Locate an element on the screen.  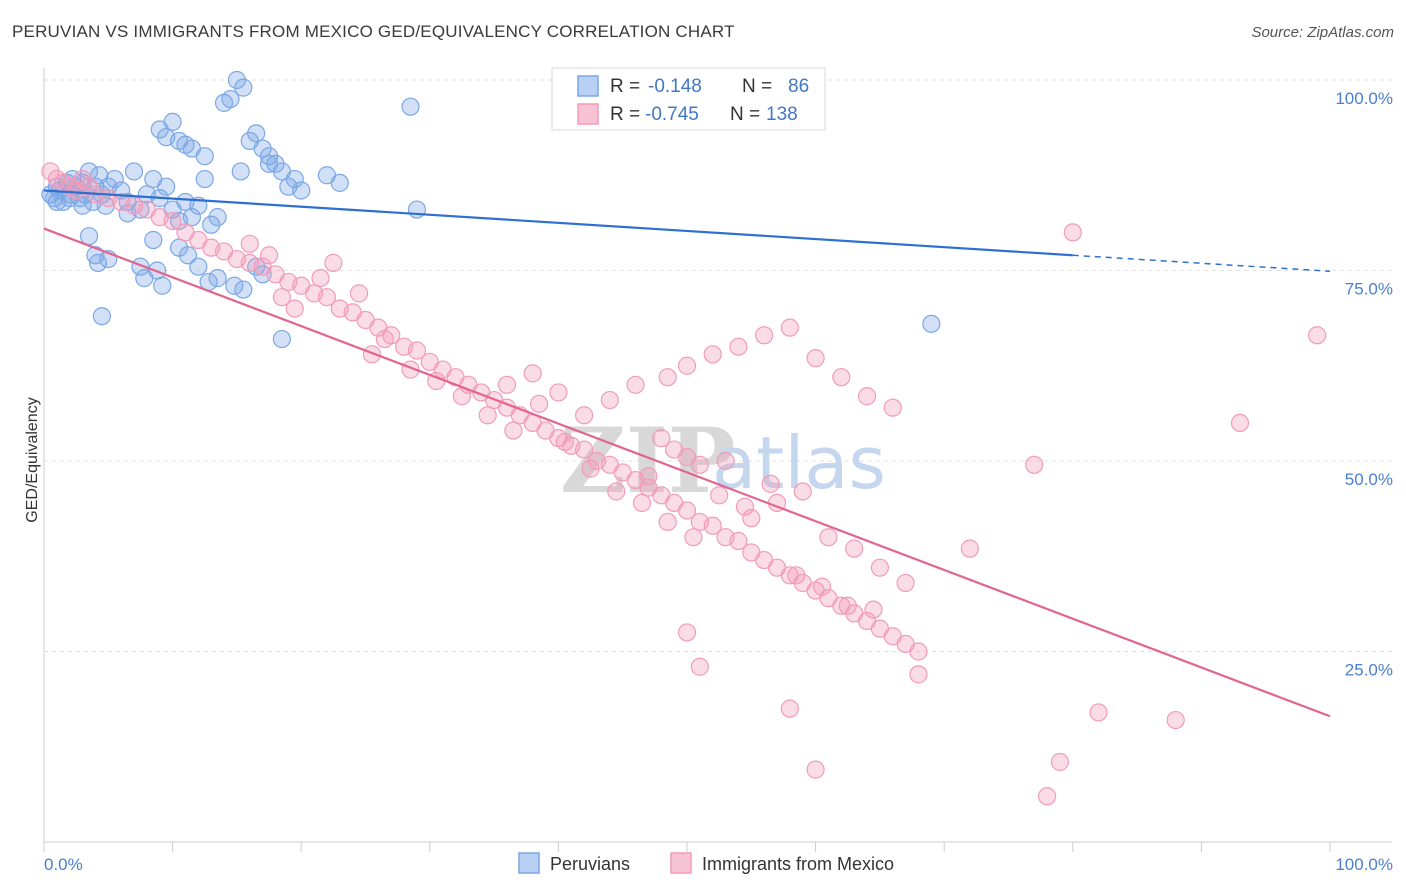
stats-n-label-2: N = is located at coordinates (745, 114).